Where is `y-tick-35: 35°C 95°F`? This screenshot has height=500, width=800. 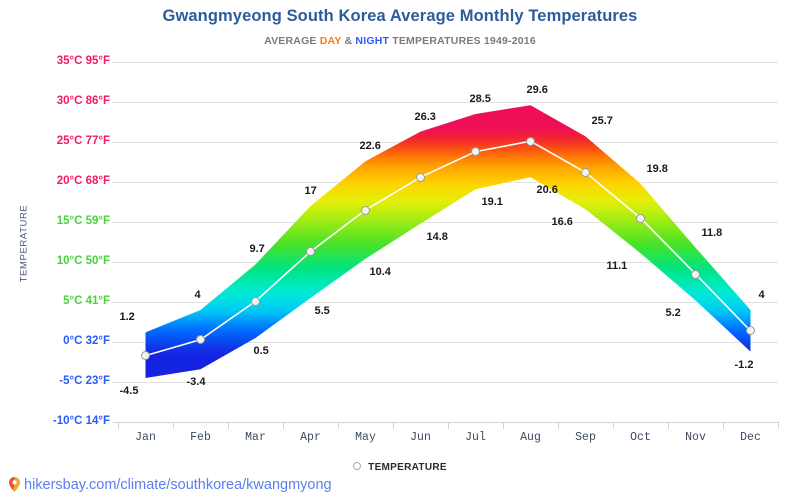
y-tick-35: 35°C 95°F is located at coordinates (83, 61).